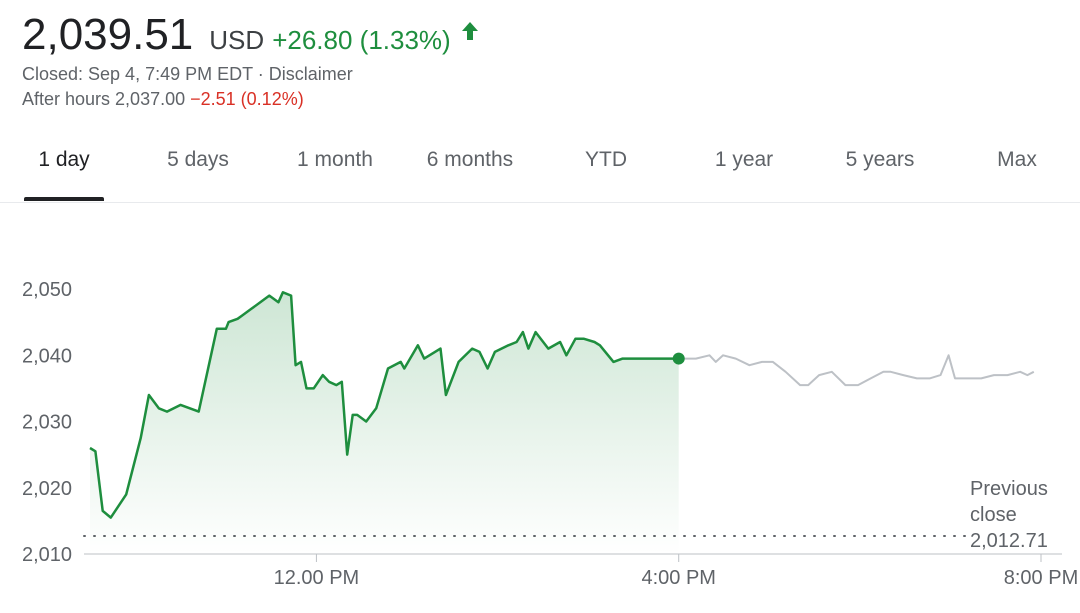  Describe the element at coordinates (542, 74) in the screenshot. I see `market-status: Closed: Sep 4, 7:49 PM EDT · Disclaimer` at that location.